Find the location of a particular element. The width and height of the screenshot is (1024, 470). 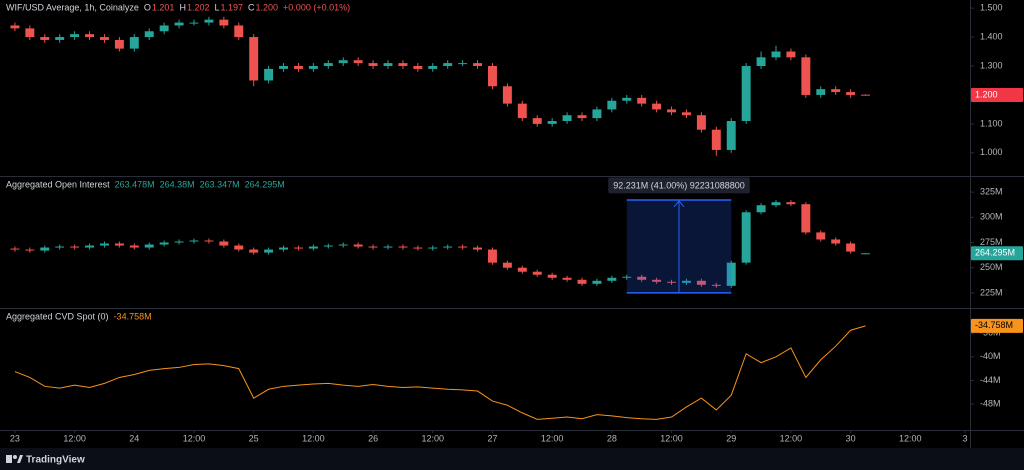

y-tick-label: 1.000 is located at coordinates (991, 152).